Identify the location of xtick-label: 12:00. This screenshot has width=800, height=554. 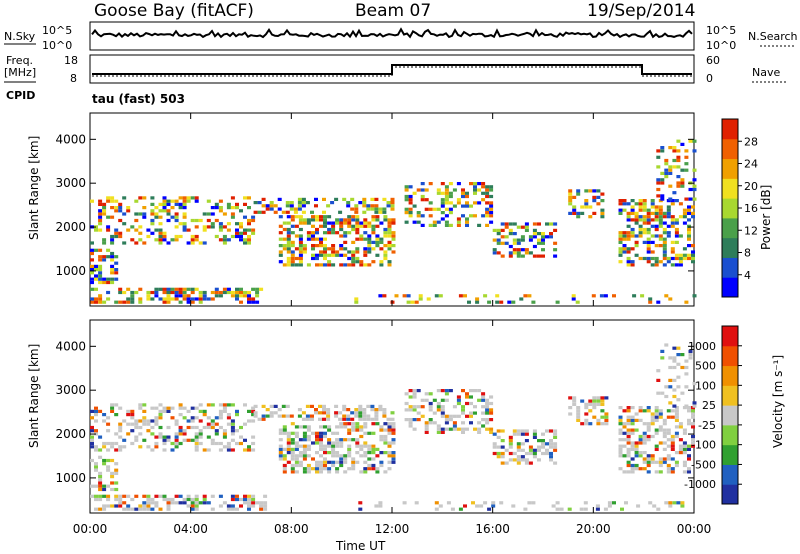
(392, 529).